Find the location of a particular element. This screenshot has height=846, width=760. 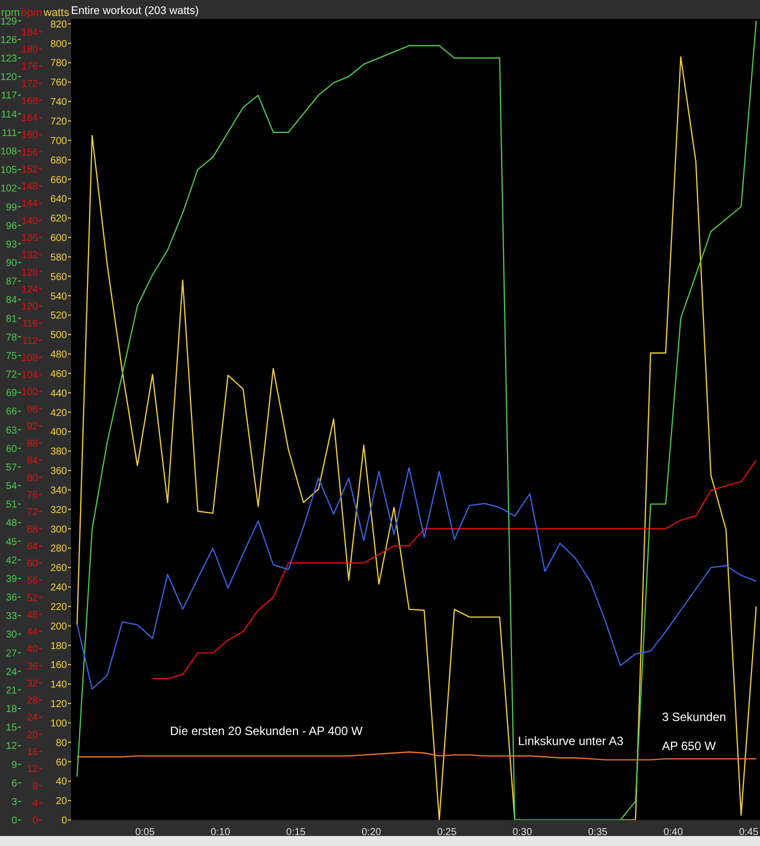

y2-tick-label: 172 is located at coordinates (29, 84).